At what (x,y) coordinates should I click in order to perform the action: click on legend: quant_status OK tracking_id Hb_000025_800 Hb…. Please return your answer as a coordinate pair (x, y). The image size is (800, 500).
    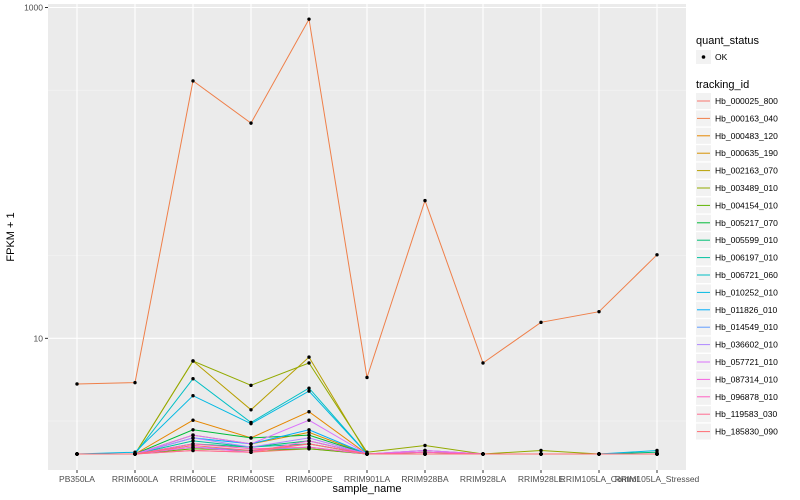
    Looking at the image, I should click on (737, 237).